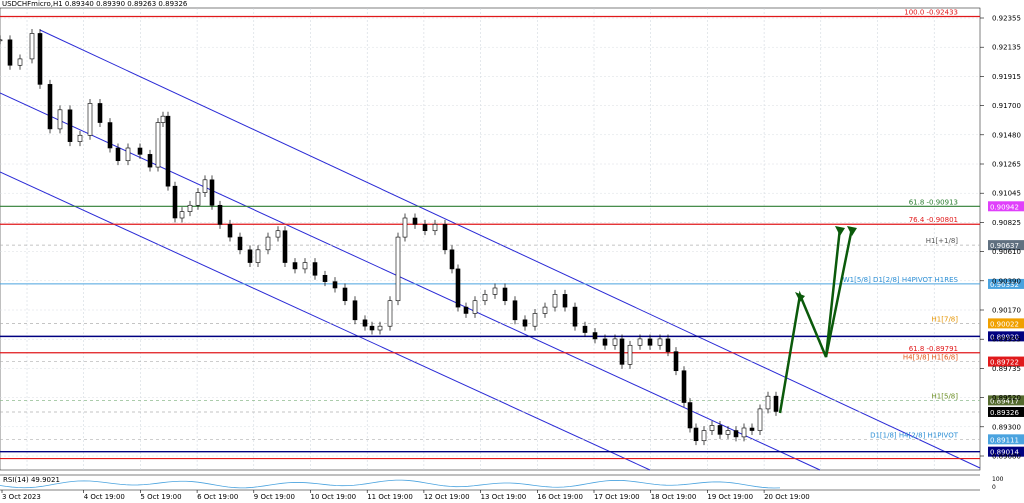 The height and width of the screenshot is (503, 1024). What do you see at coordinates (1006, 194) in the screenshot?
I see `y-tick-label: 0.91045` at bounding box center [1006, 194].